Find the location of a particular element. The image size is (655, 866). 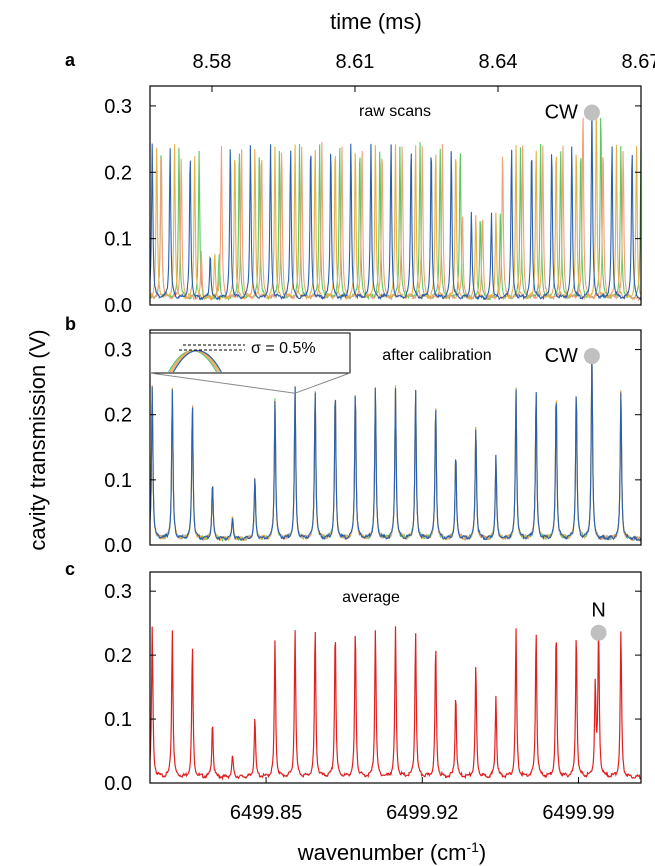

top-tick-label: 8.61 is located at coordinates (355, 62).